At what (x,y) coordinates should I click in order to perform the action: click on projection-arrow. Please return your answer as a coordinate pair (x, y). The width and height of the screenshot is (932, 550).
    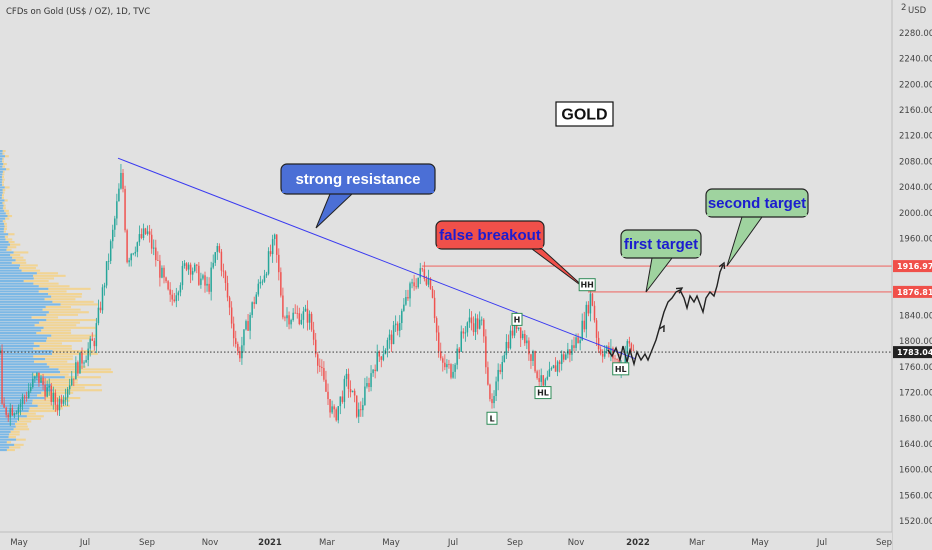
    Looking at the image, I should click on (679, 290).